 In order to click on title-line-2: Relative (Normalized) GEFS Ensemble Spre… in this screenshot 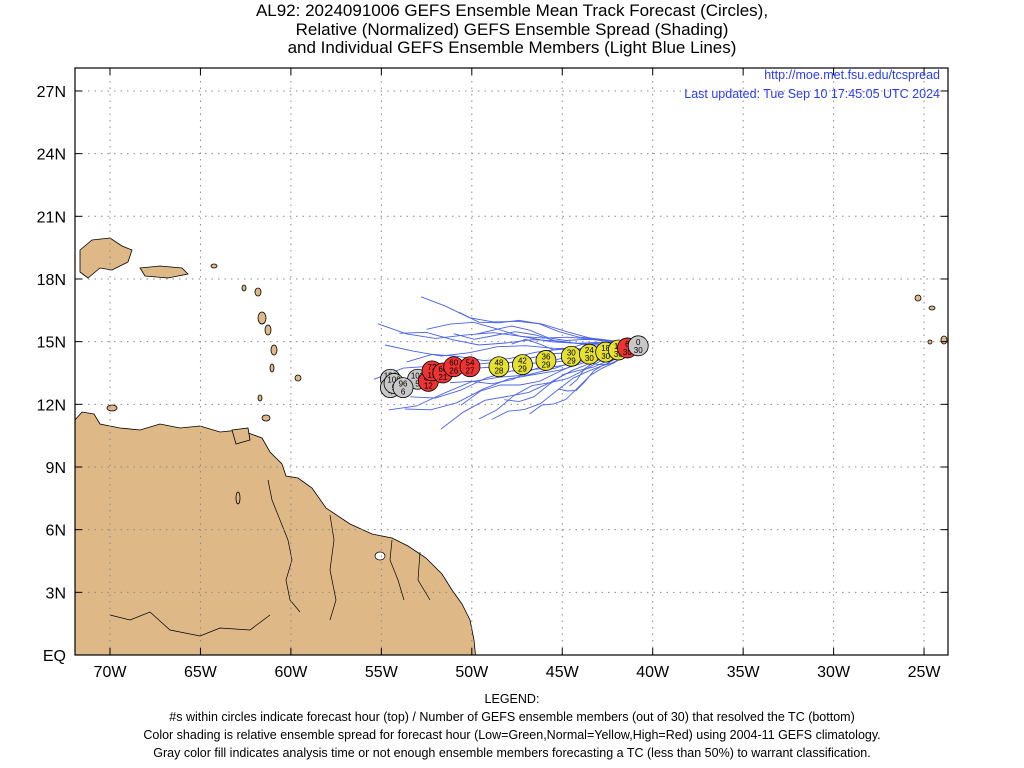, I will do `click(512, 29)`.